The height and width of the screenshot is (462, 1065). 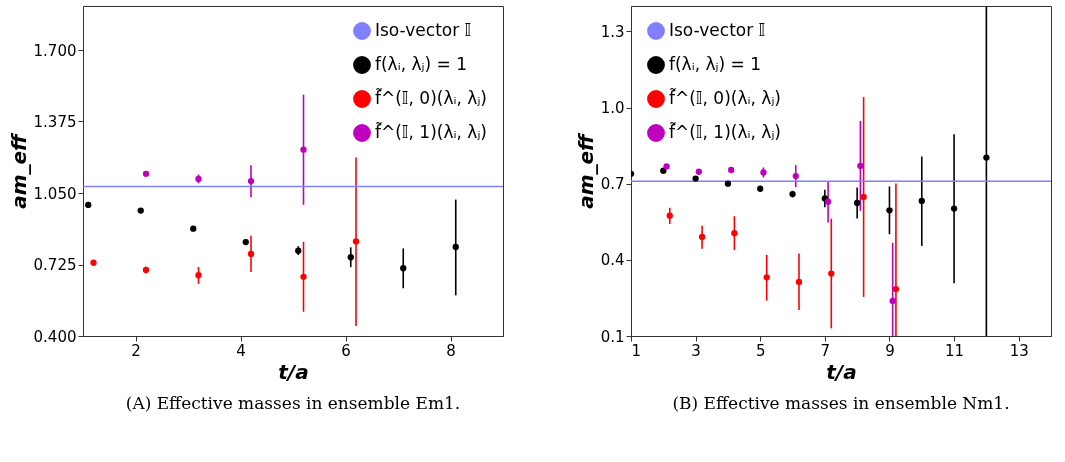 I want to click on y-tick-label: 1.3, so click(x=612, y=31).